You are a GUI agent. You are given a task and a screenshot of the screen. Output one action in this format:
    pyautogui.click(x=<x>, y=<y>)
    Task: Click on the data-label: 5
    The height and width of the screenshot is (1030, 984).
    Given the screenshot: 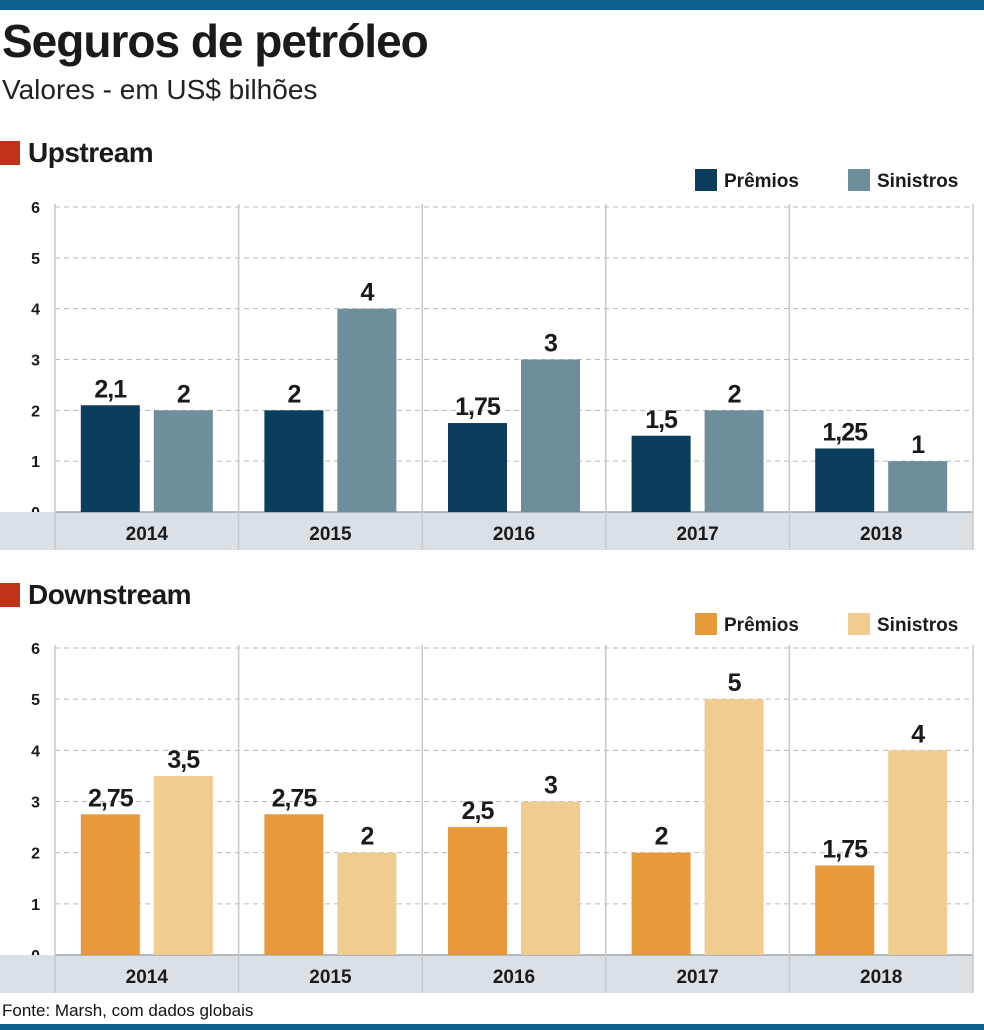 What is the action you would take?
    pyautogui.click(x=735, y=683)
    